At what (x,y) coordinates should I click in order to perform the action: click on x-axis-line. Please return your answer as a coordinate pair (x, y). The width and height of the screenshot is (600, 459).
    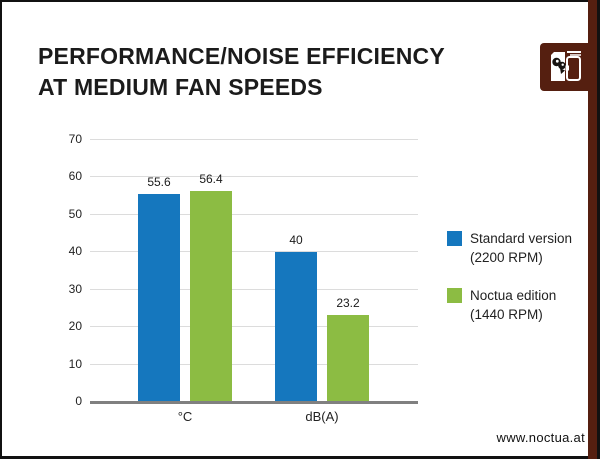
    Looking at the image, I should click on (254, 402).